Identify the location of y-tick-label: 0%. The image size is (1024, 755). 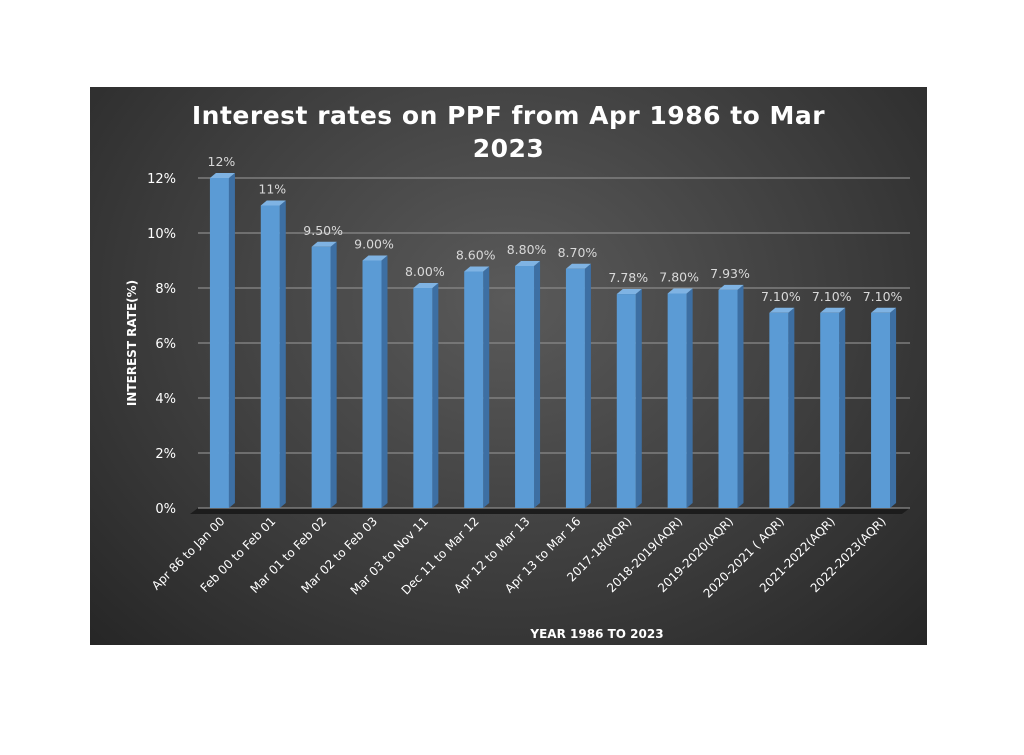
(165, 509).